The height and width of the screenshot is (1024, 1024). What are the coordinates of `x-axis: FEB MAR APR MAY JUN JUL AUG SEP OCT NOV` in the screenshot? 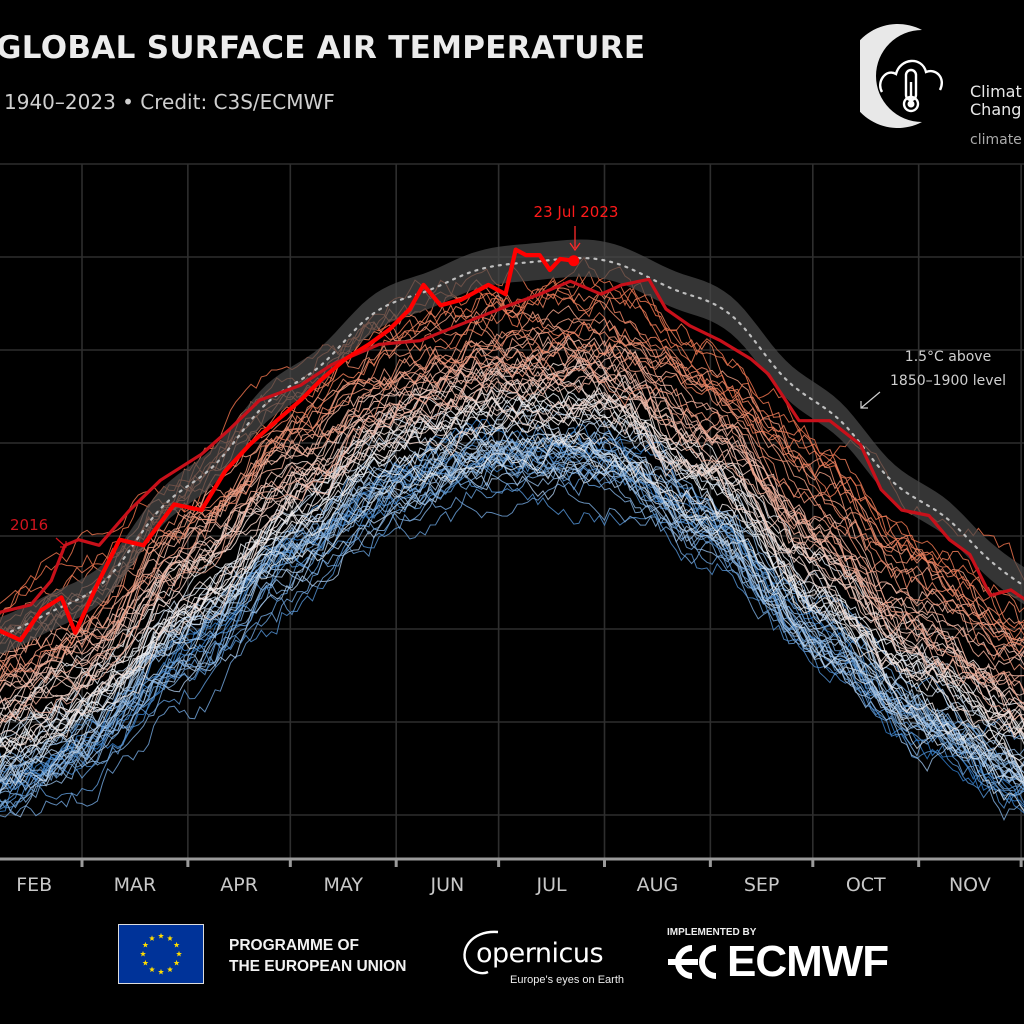 It's located at (512, 876).